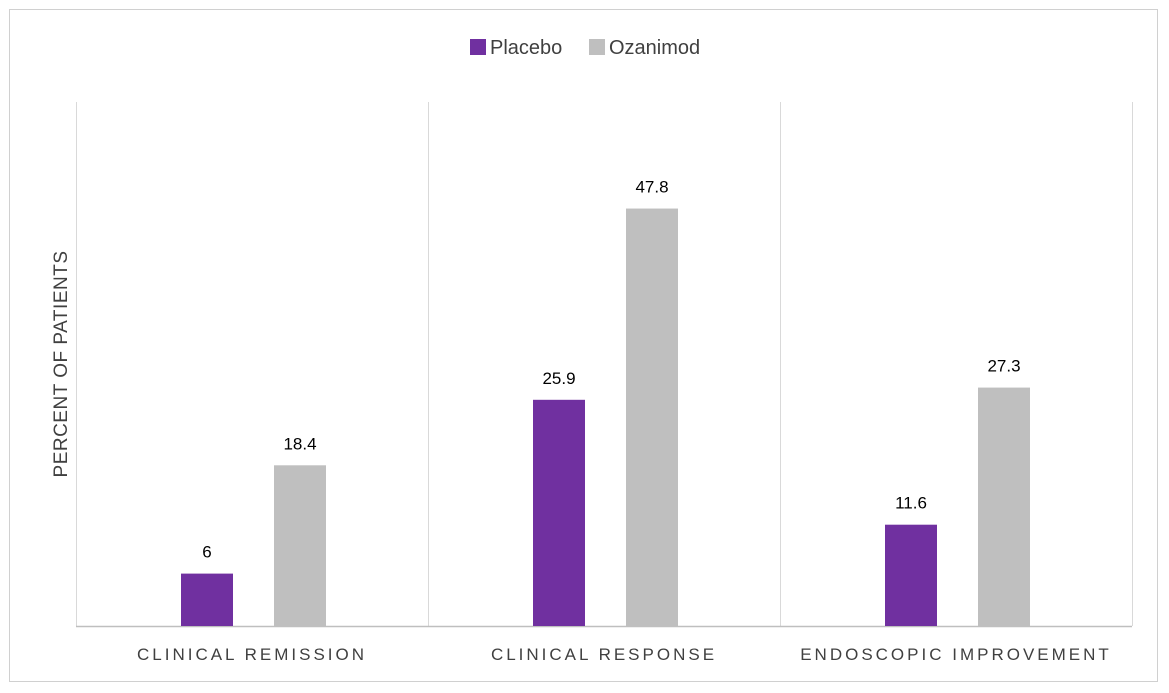 This screenshot has height=693, width=1169. What do you see at coordinates (597, 47) in the screenshot?
I see `legend-swatch-ozanimod` at bounding box center [597, 47].